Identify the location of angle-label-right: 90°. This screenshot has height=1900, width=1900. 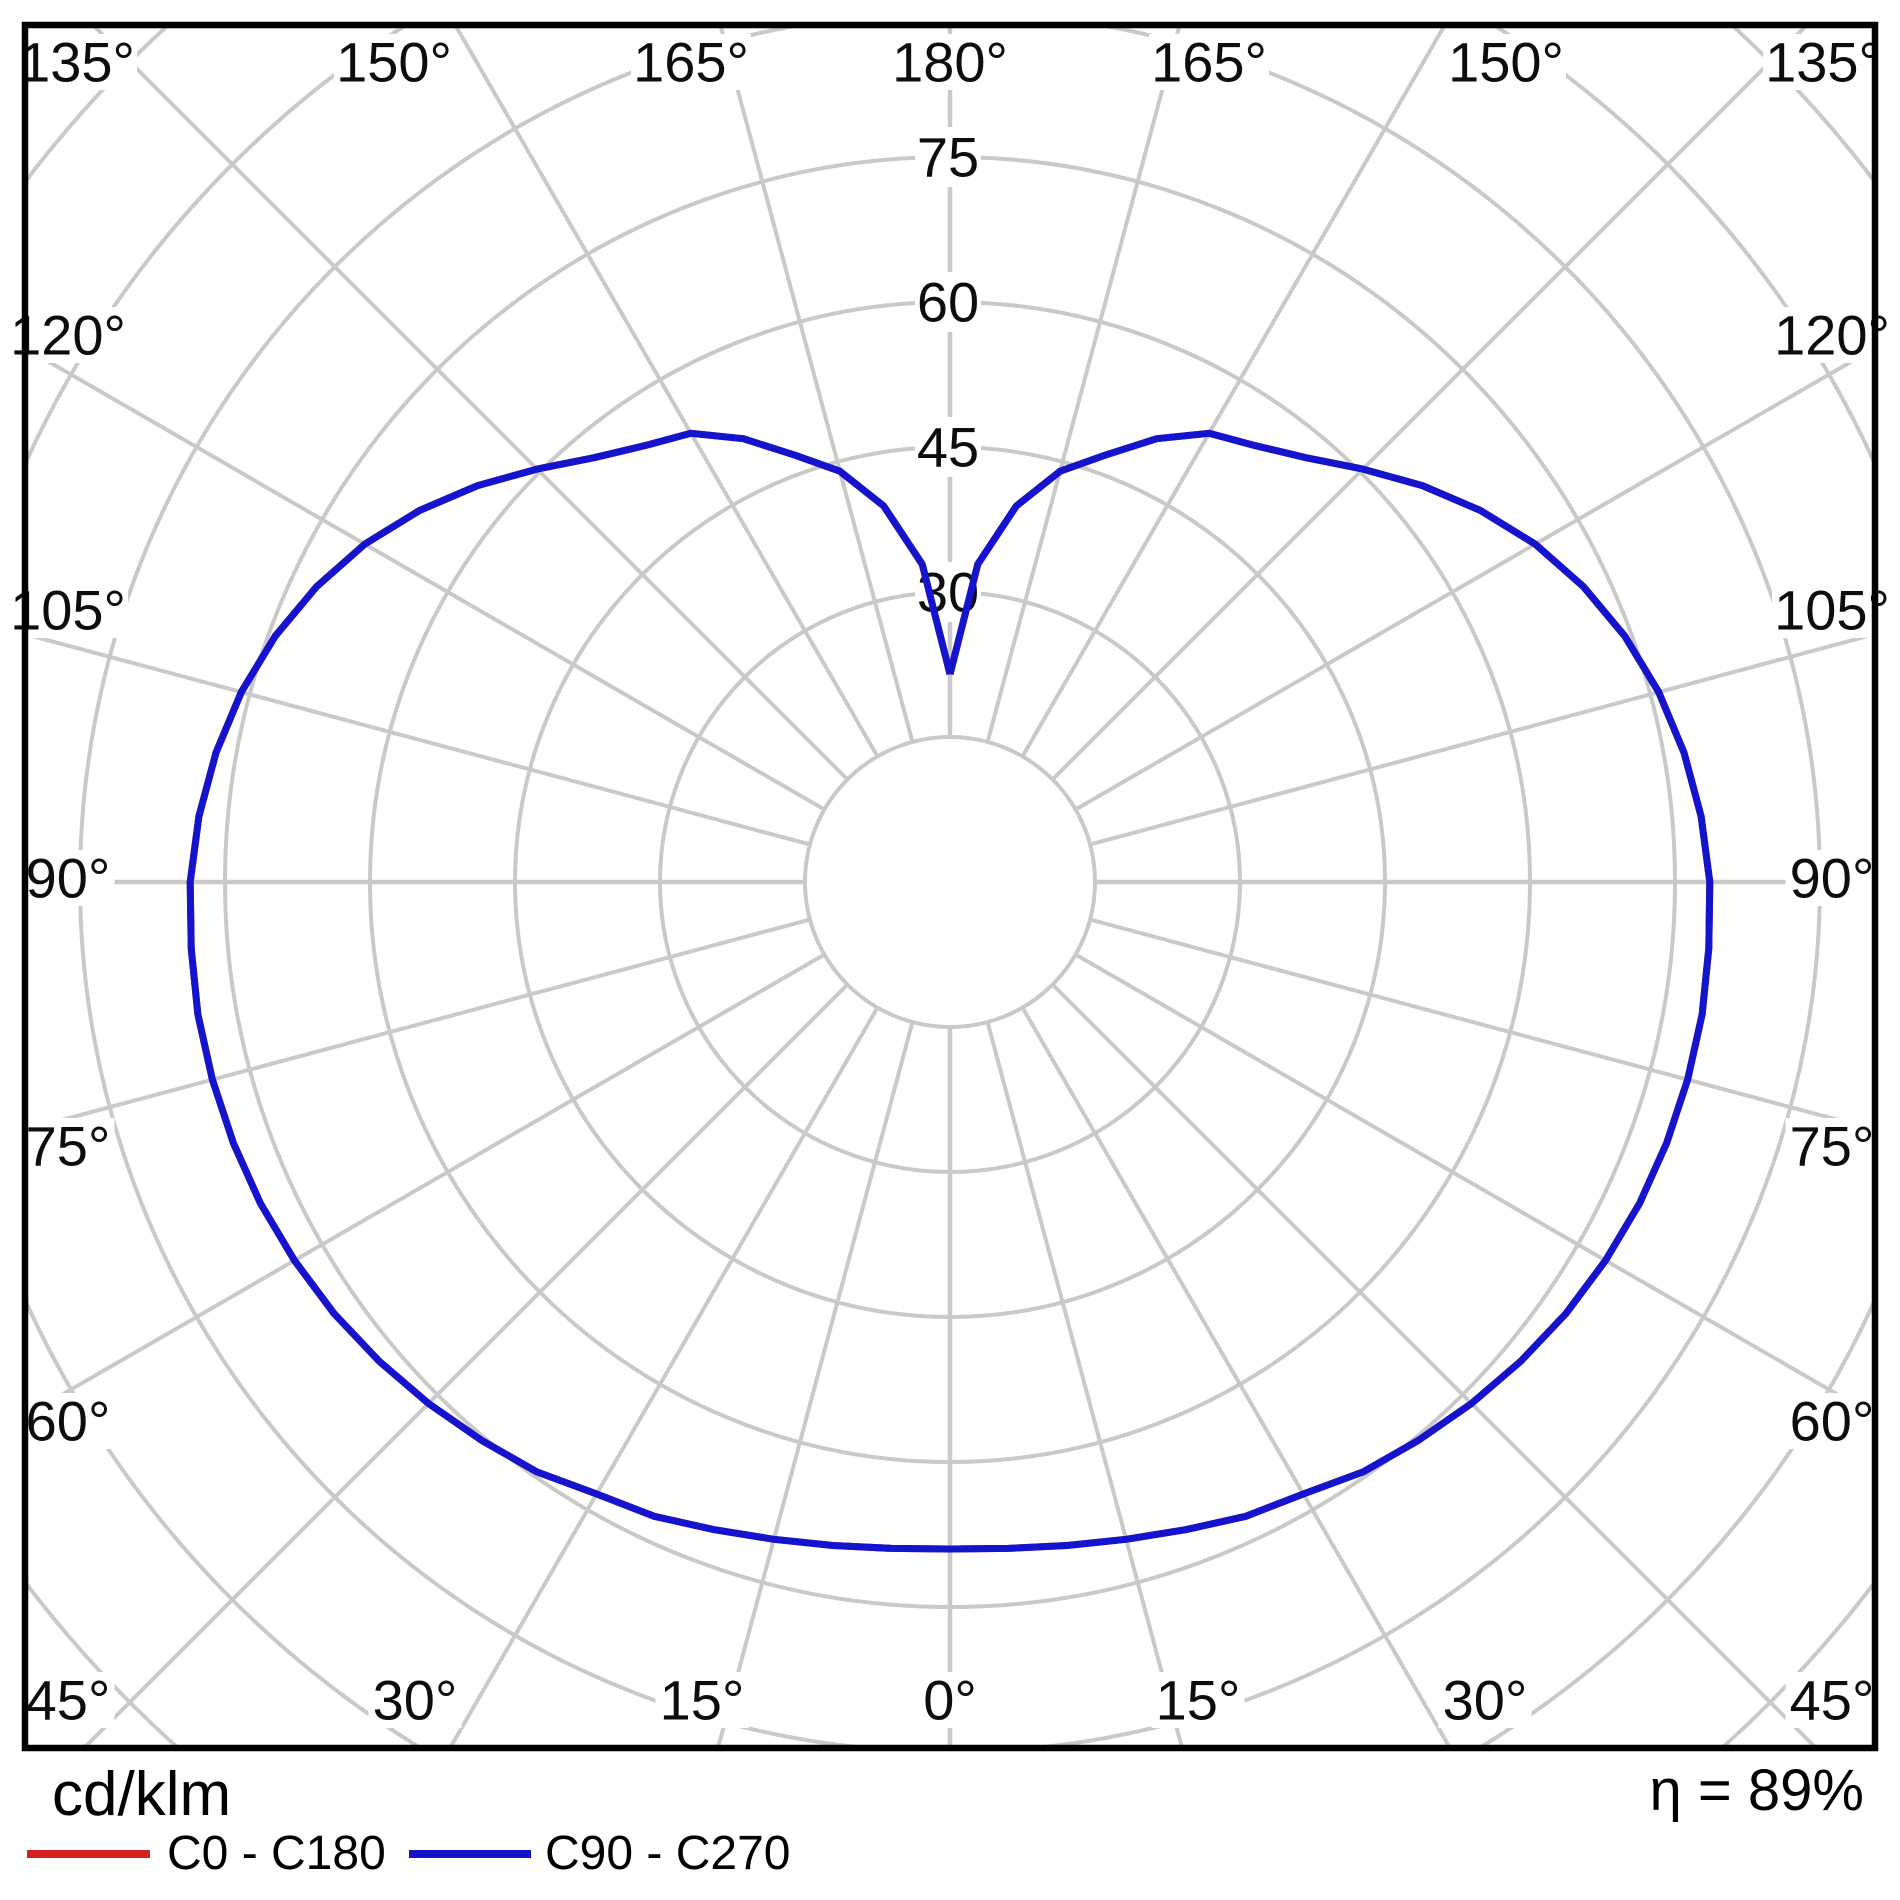
(1832, 878).